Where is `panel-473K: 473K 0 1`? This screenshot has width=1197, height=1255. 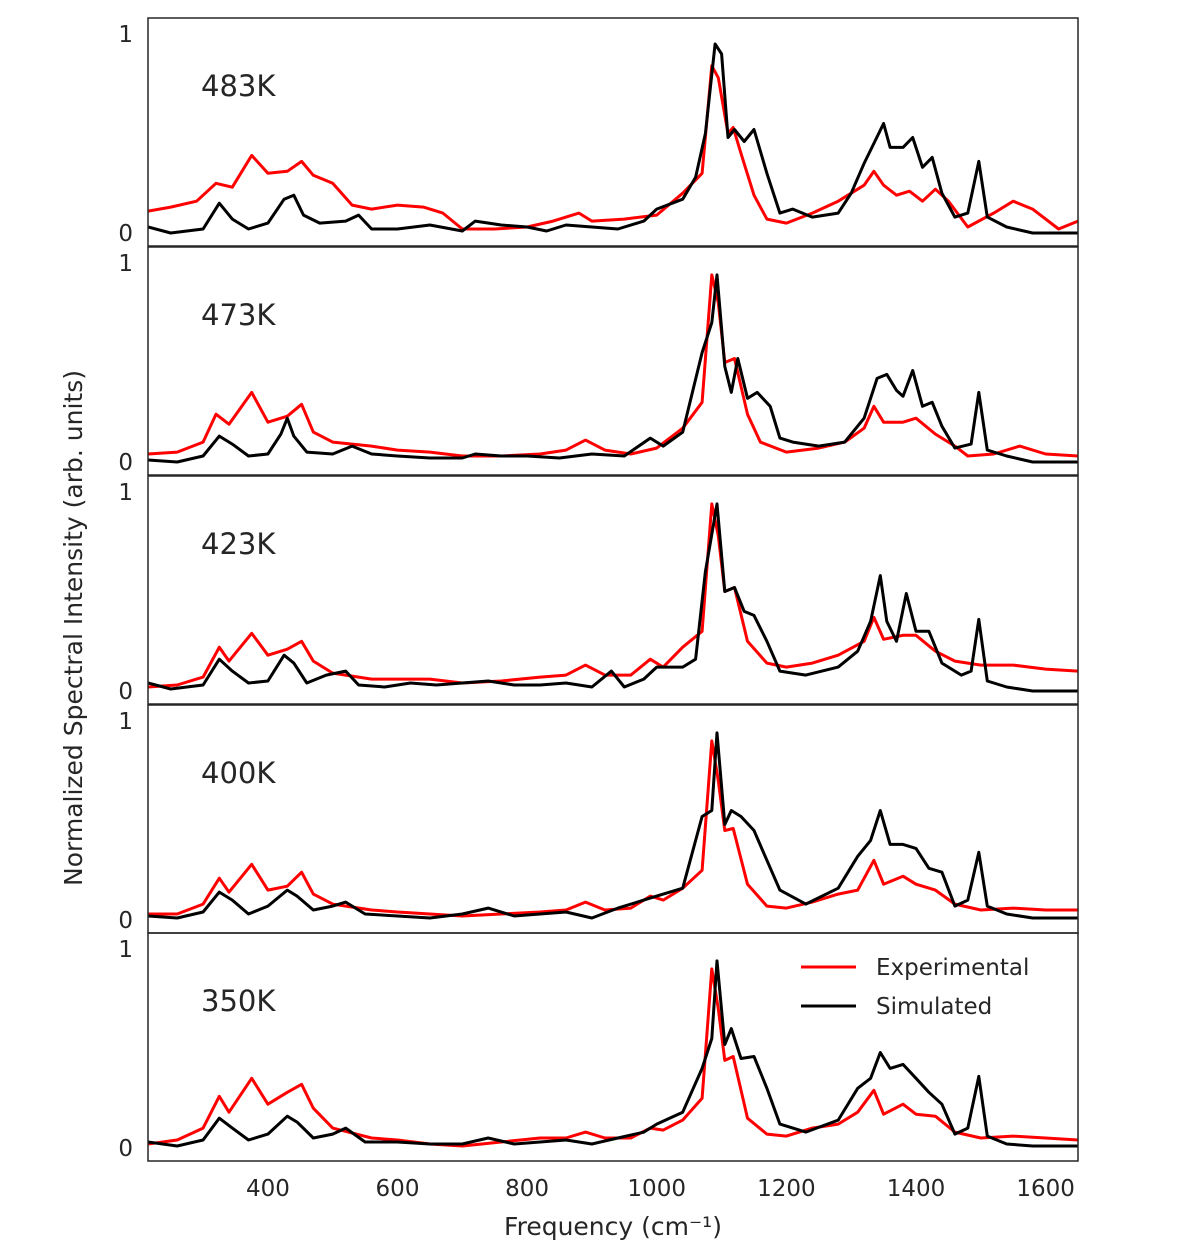
panel-473K: 473K 0 1 is located at coordinates (598, 361).